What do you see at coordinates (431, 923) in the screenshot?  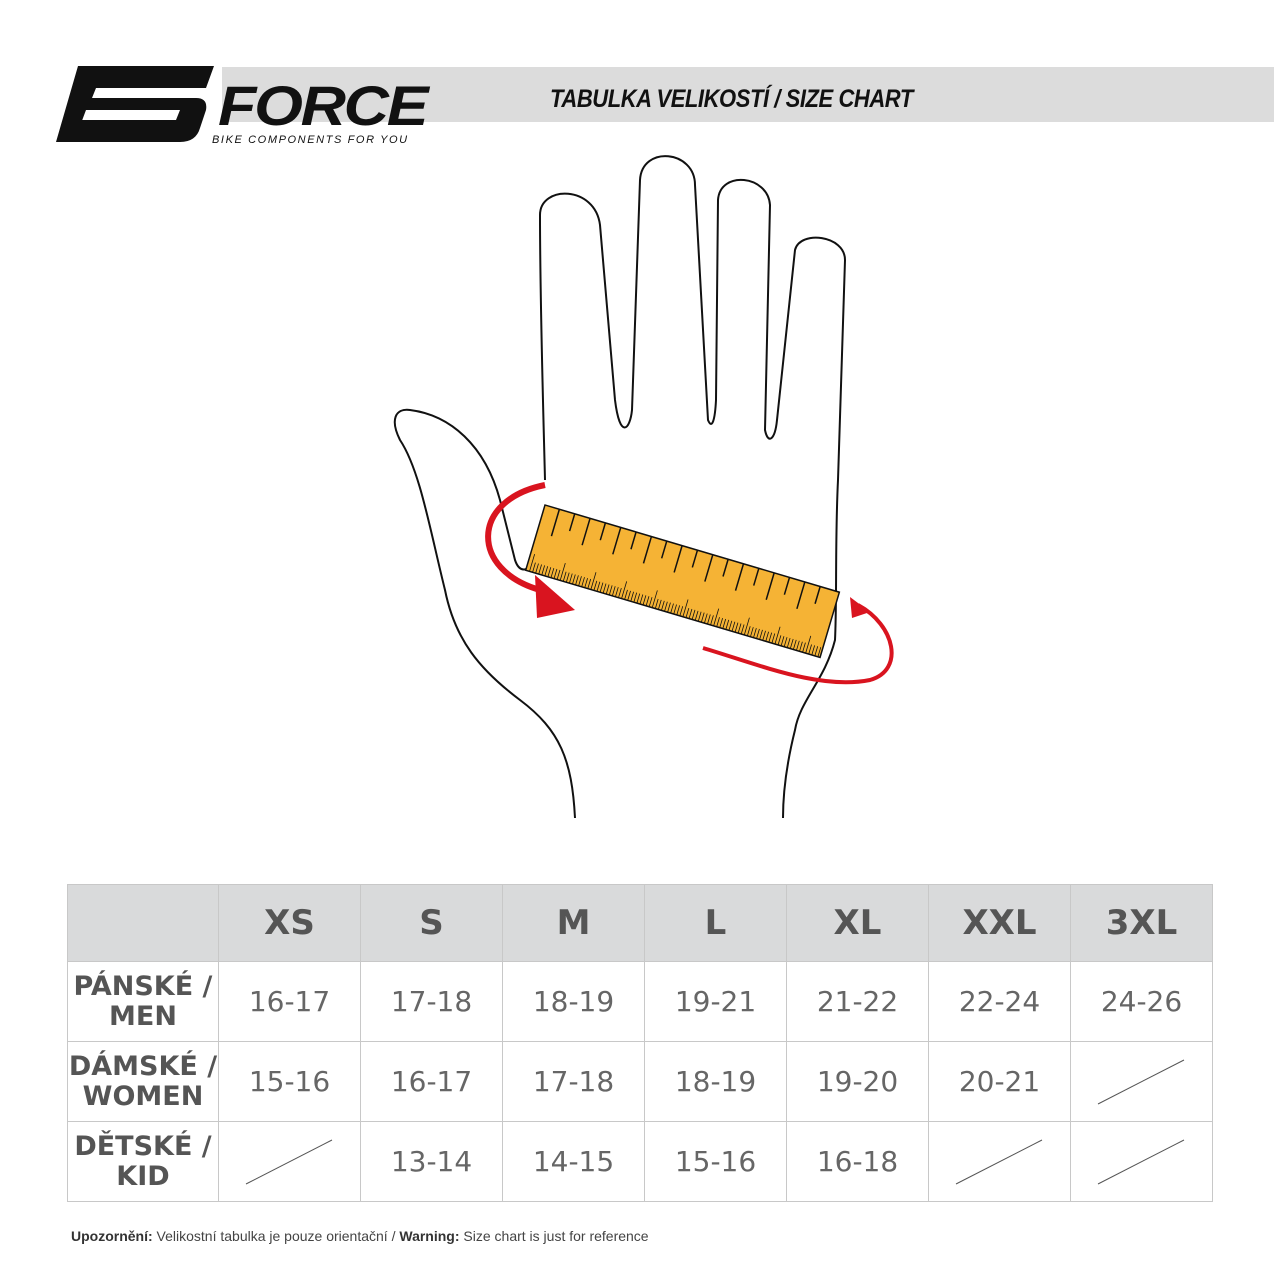 I see `col-header: S` at bounding box center [431, 923].